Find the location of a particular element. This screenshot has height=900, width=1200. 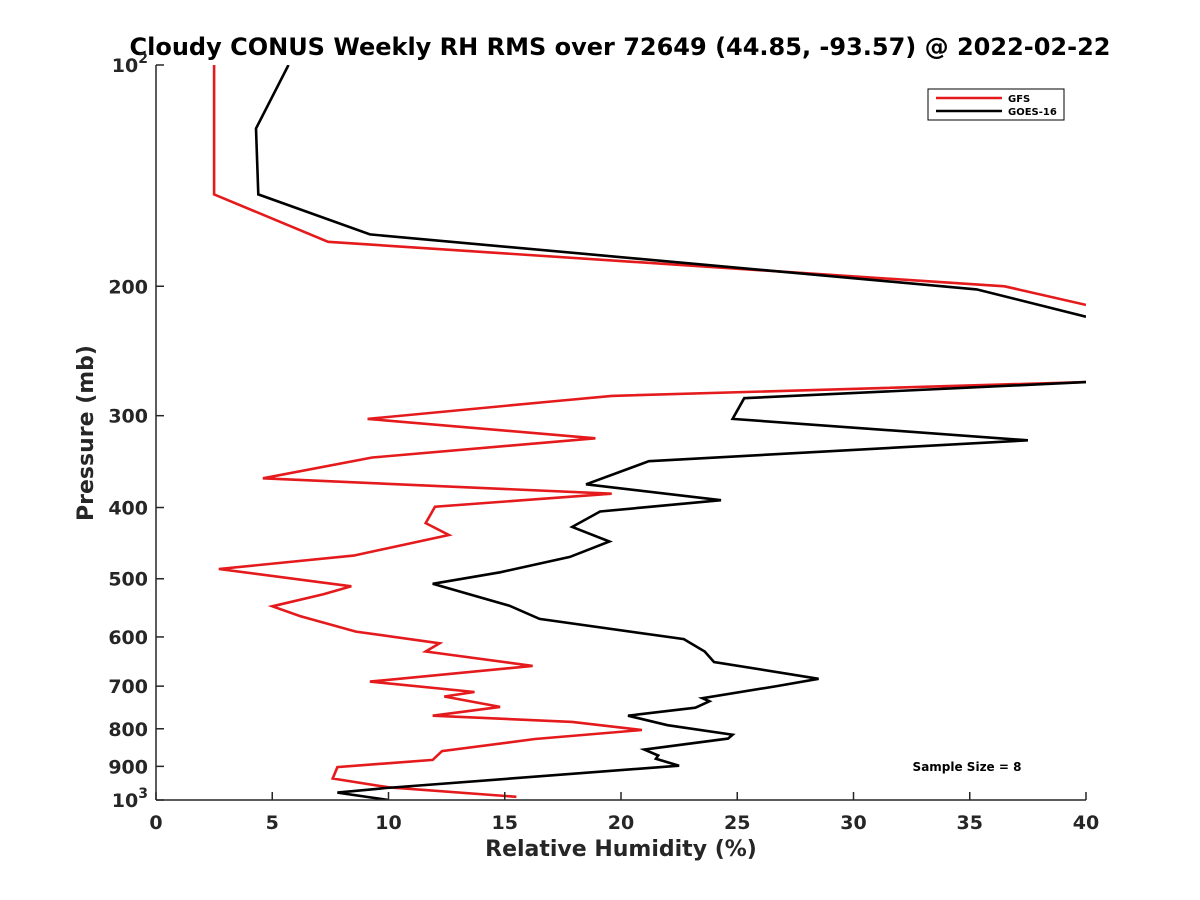

legend: GFS GOES-16 is located at coordinates (996, 104).